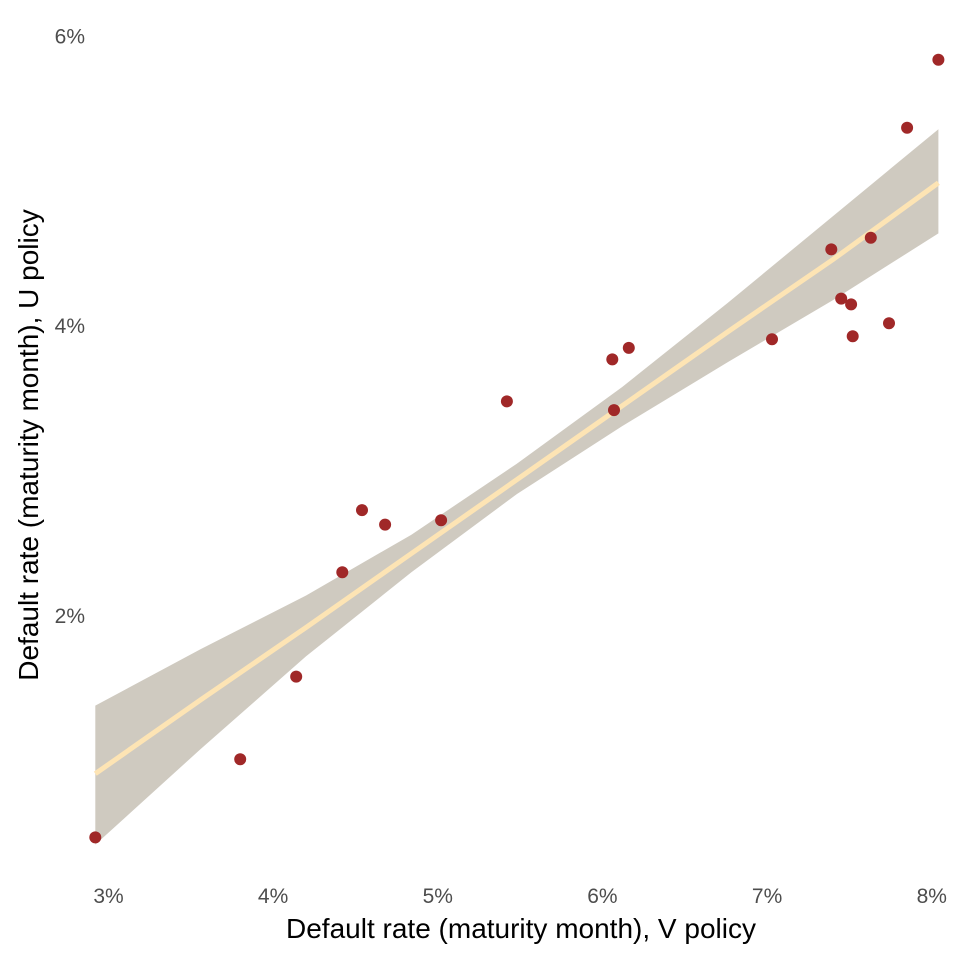 The height and width of the screenshot is (960, 960). I want to click on y-tick-label: 2%, so click(70, 616).